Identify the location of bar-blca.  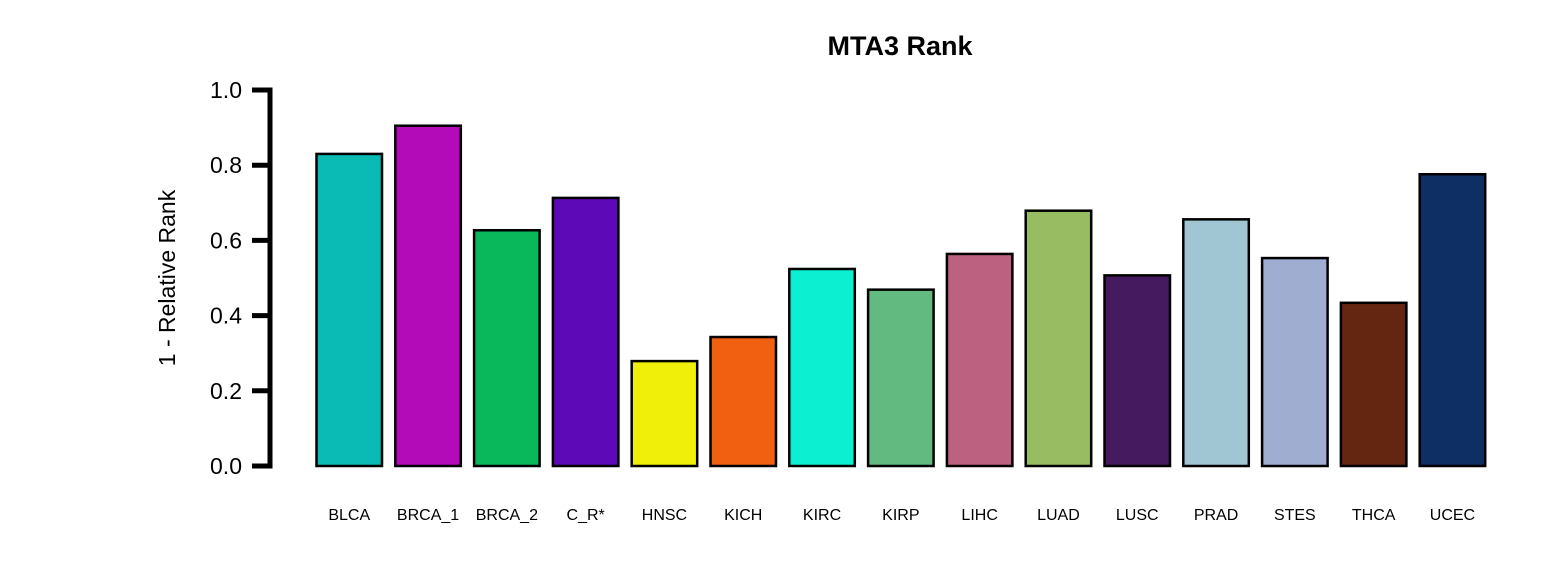
(349, 310).